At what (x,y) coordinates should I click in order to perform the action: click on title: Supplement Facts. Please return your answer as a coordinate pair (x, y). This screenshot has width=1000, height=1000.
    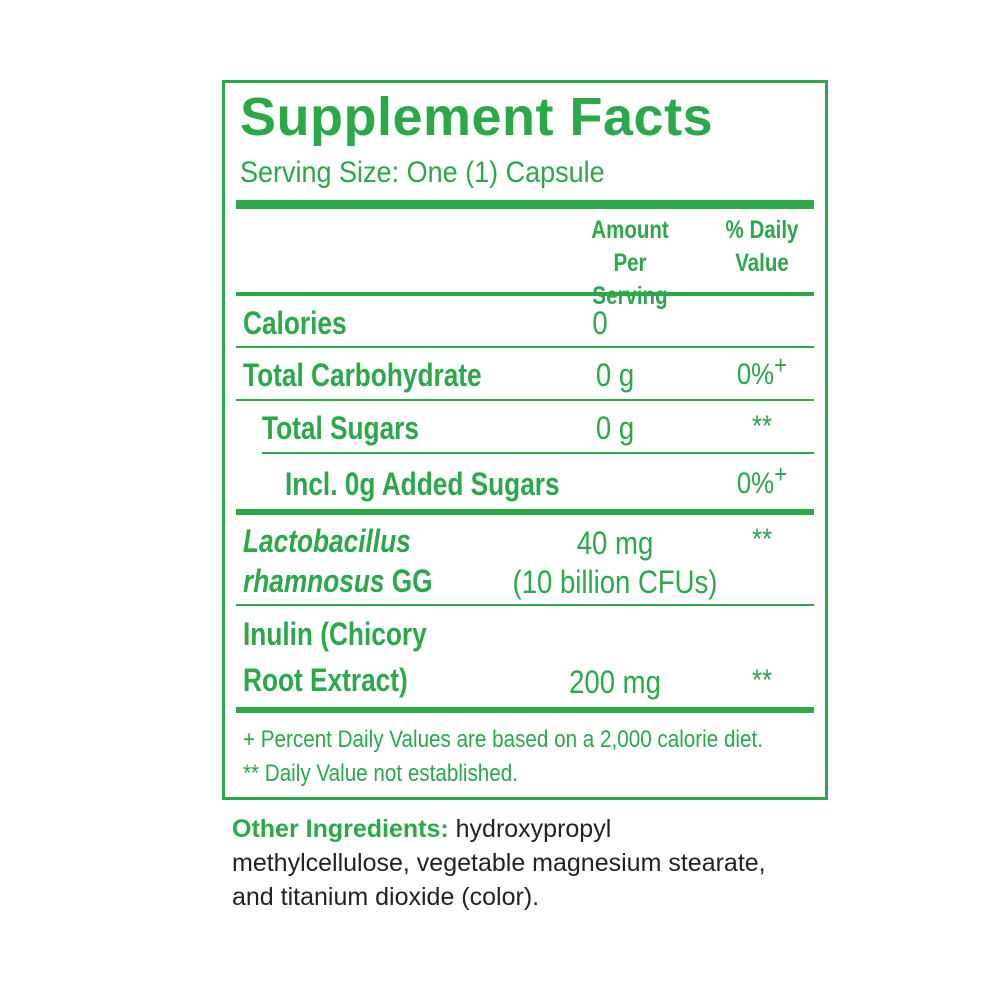
    Looking at the image, I should click on (477, 117).